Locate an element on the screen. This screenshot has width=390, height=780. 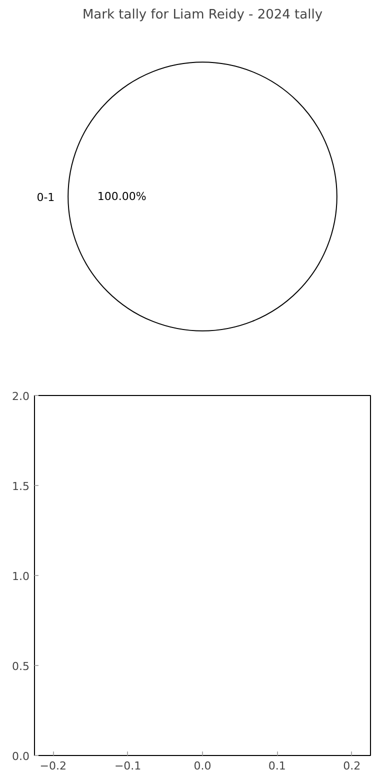
x-tick-label: 0.1 is located at coordinates (277, 766).